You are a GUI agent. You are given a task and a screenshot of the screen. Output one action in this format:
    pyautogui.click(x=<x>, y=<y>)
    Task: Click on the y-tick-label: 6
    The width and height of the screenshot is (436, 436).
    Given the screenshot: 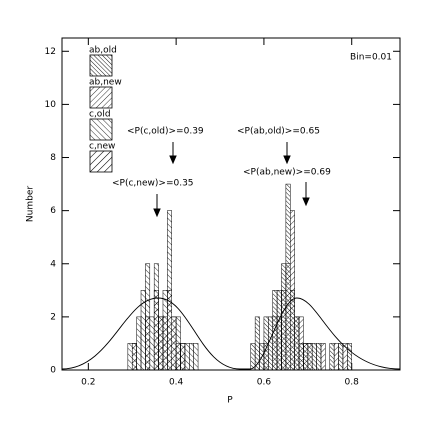 What is the action you would take?
    pyautogui.click(x=53, y=211)
    